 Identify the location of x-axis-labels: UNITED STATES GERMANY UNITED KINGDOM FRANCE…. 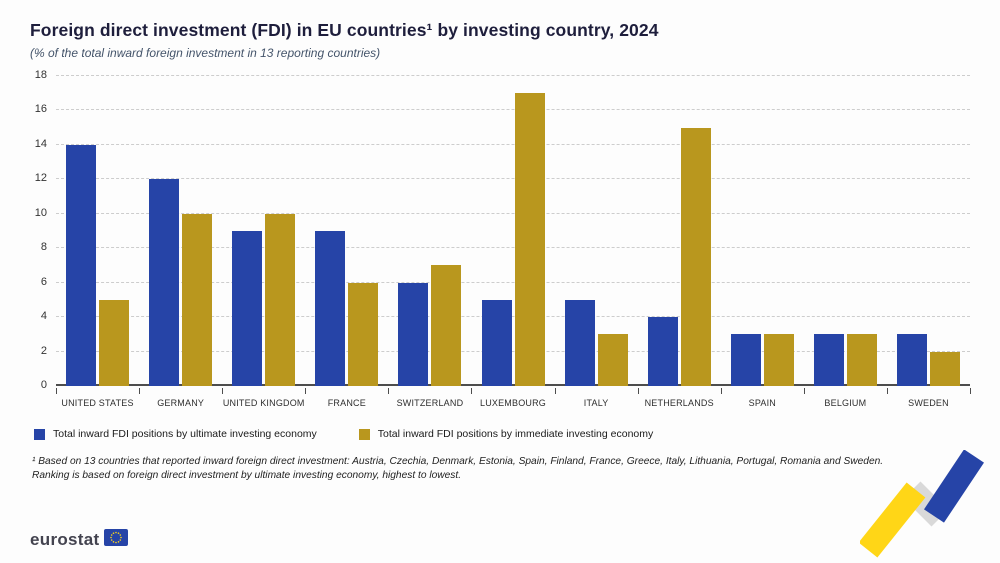
(513, 397).